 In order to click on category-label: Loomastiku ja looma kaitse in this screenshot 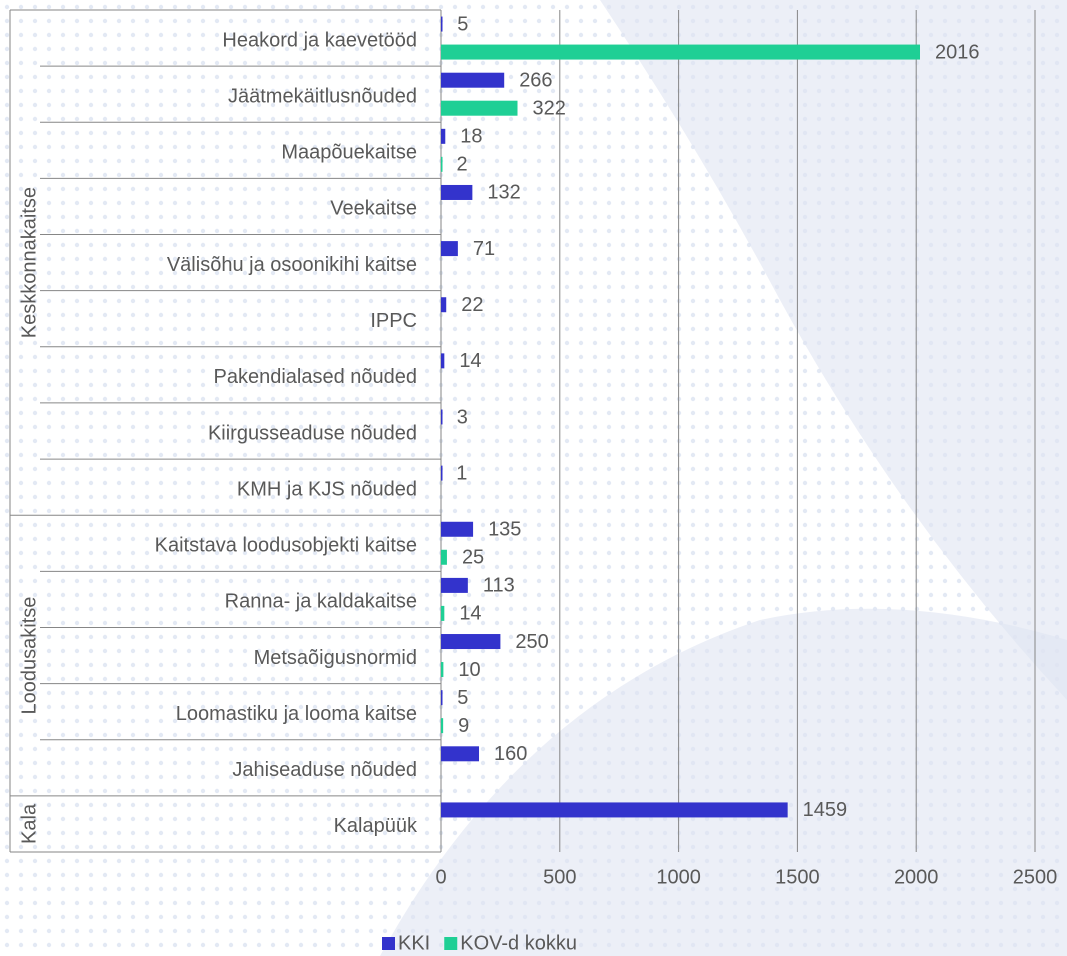, I will do `click(296, 714)`.